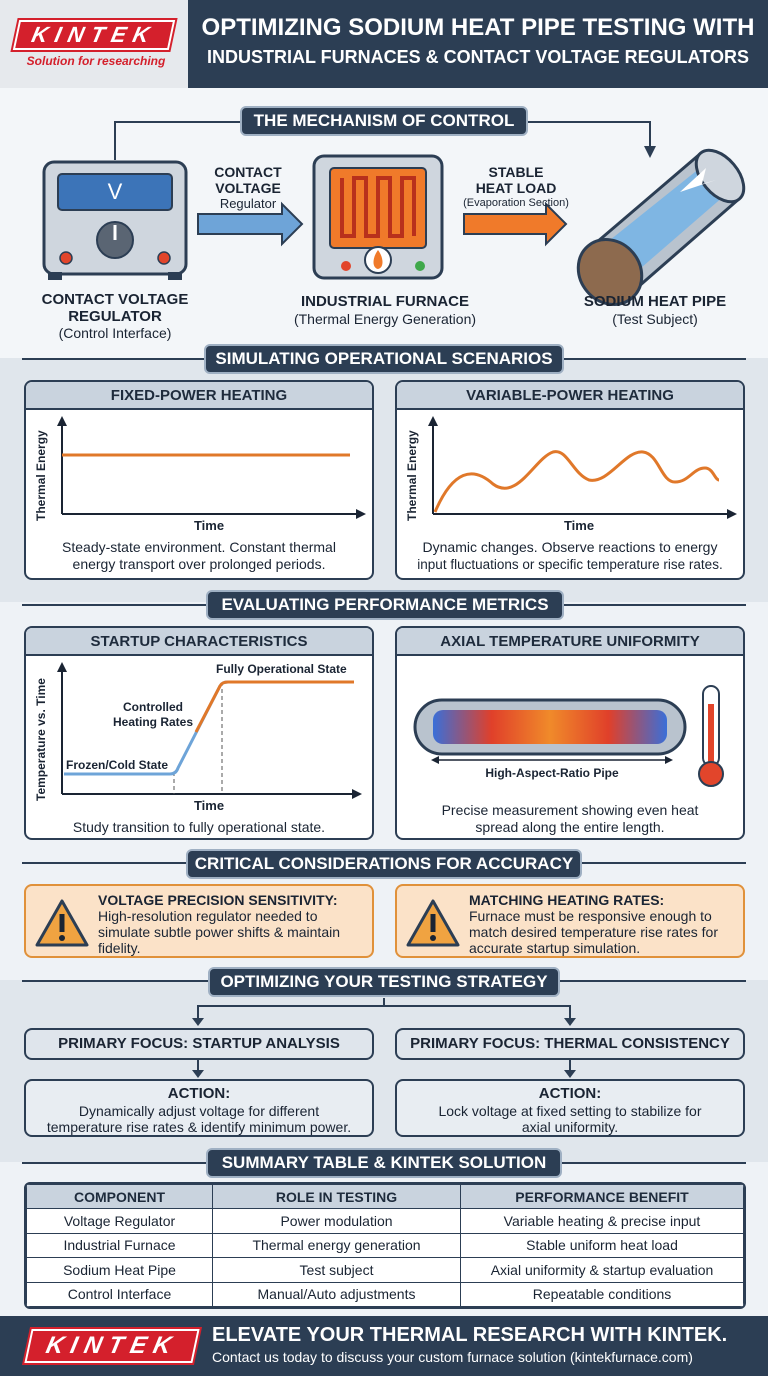 This screenshot has height=1376, width=768. What do you see at coordinates (119, 1196) in the screenshot?
I see `column-header: COMPONENT` at bounding box center [119, 1196].